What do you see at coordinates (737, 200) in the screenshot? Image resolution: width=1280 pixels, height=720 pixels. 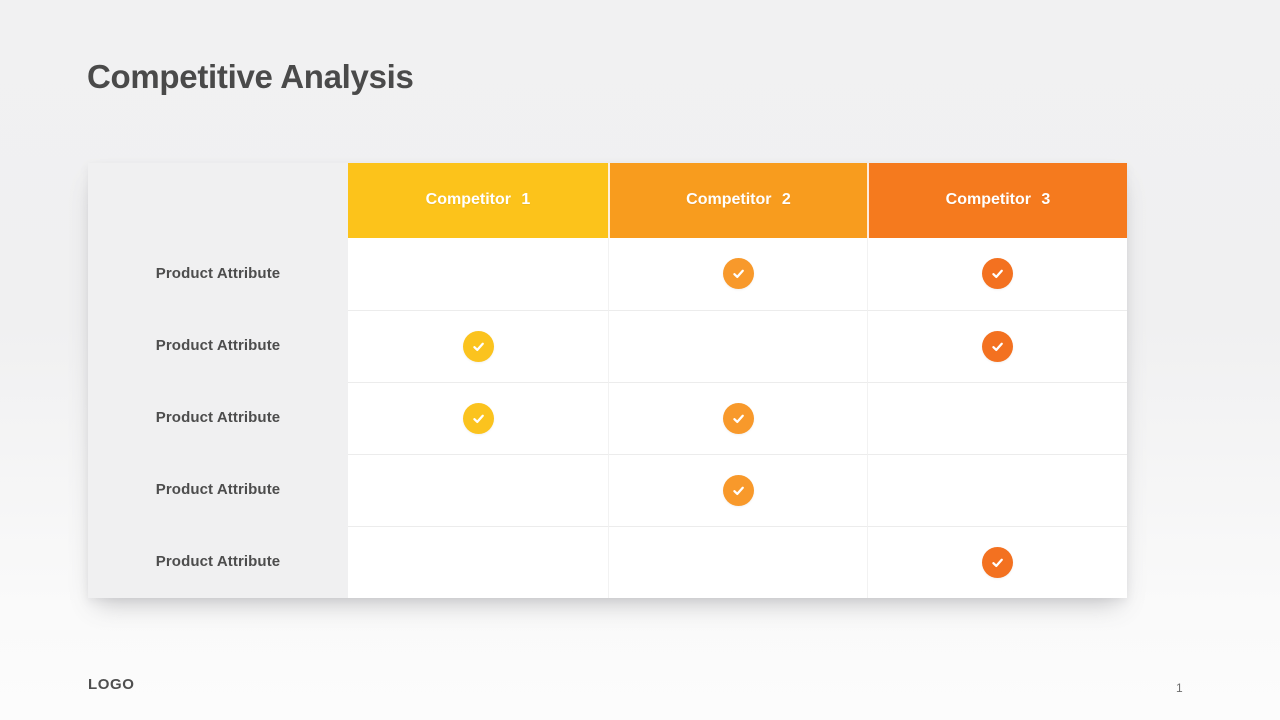 I see `header-cell-competitor-2: Competitor 2` at bounding box center [737, 200].